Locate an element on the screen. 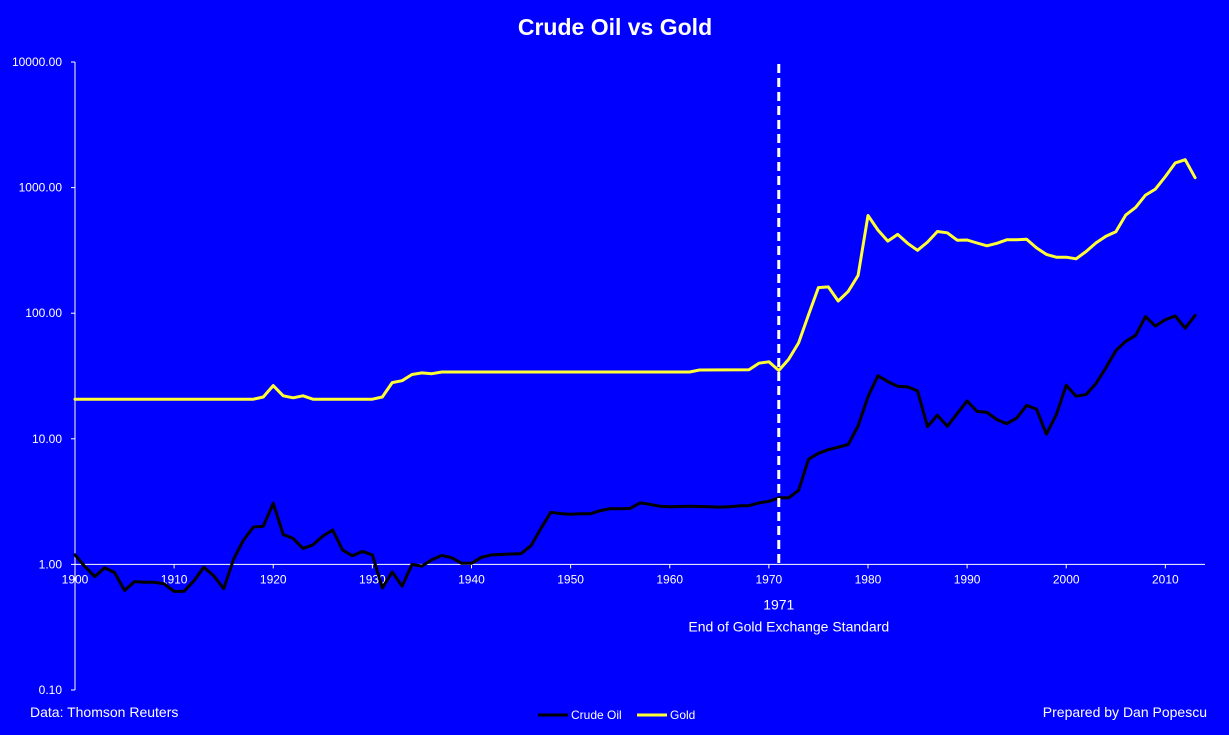  x-tick-label: 1980 is located at coordinates (868, 579).